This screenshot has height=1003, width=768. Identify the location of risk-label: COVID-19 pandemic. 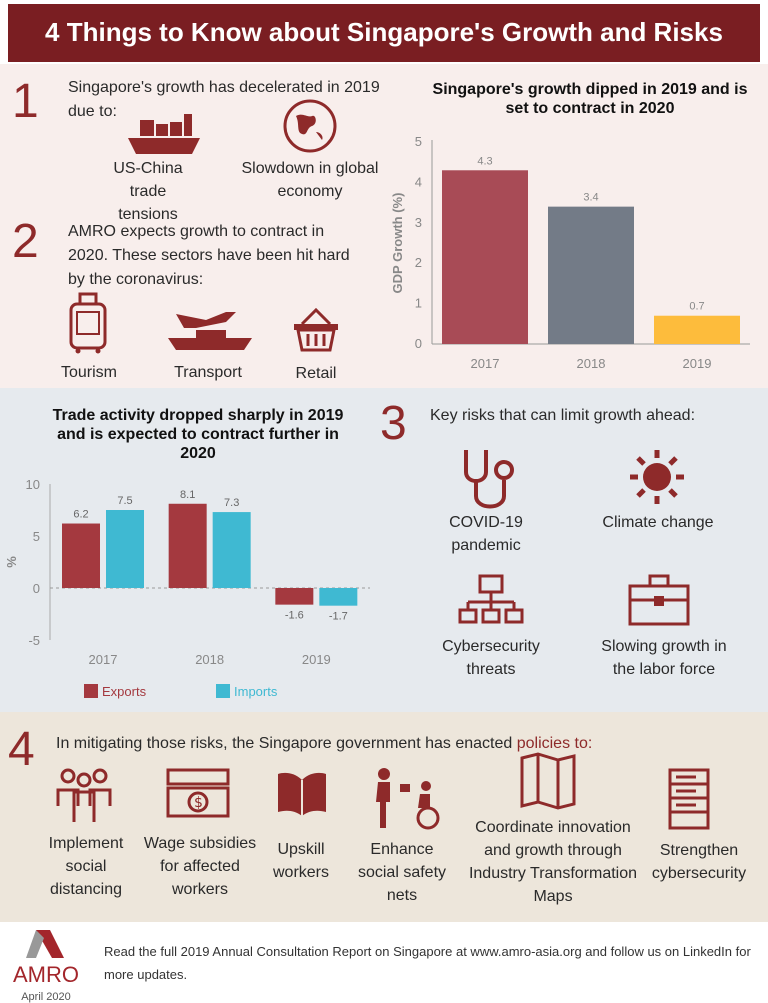
(486, 534).